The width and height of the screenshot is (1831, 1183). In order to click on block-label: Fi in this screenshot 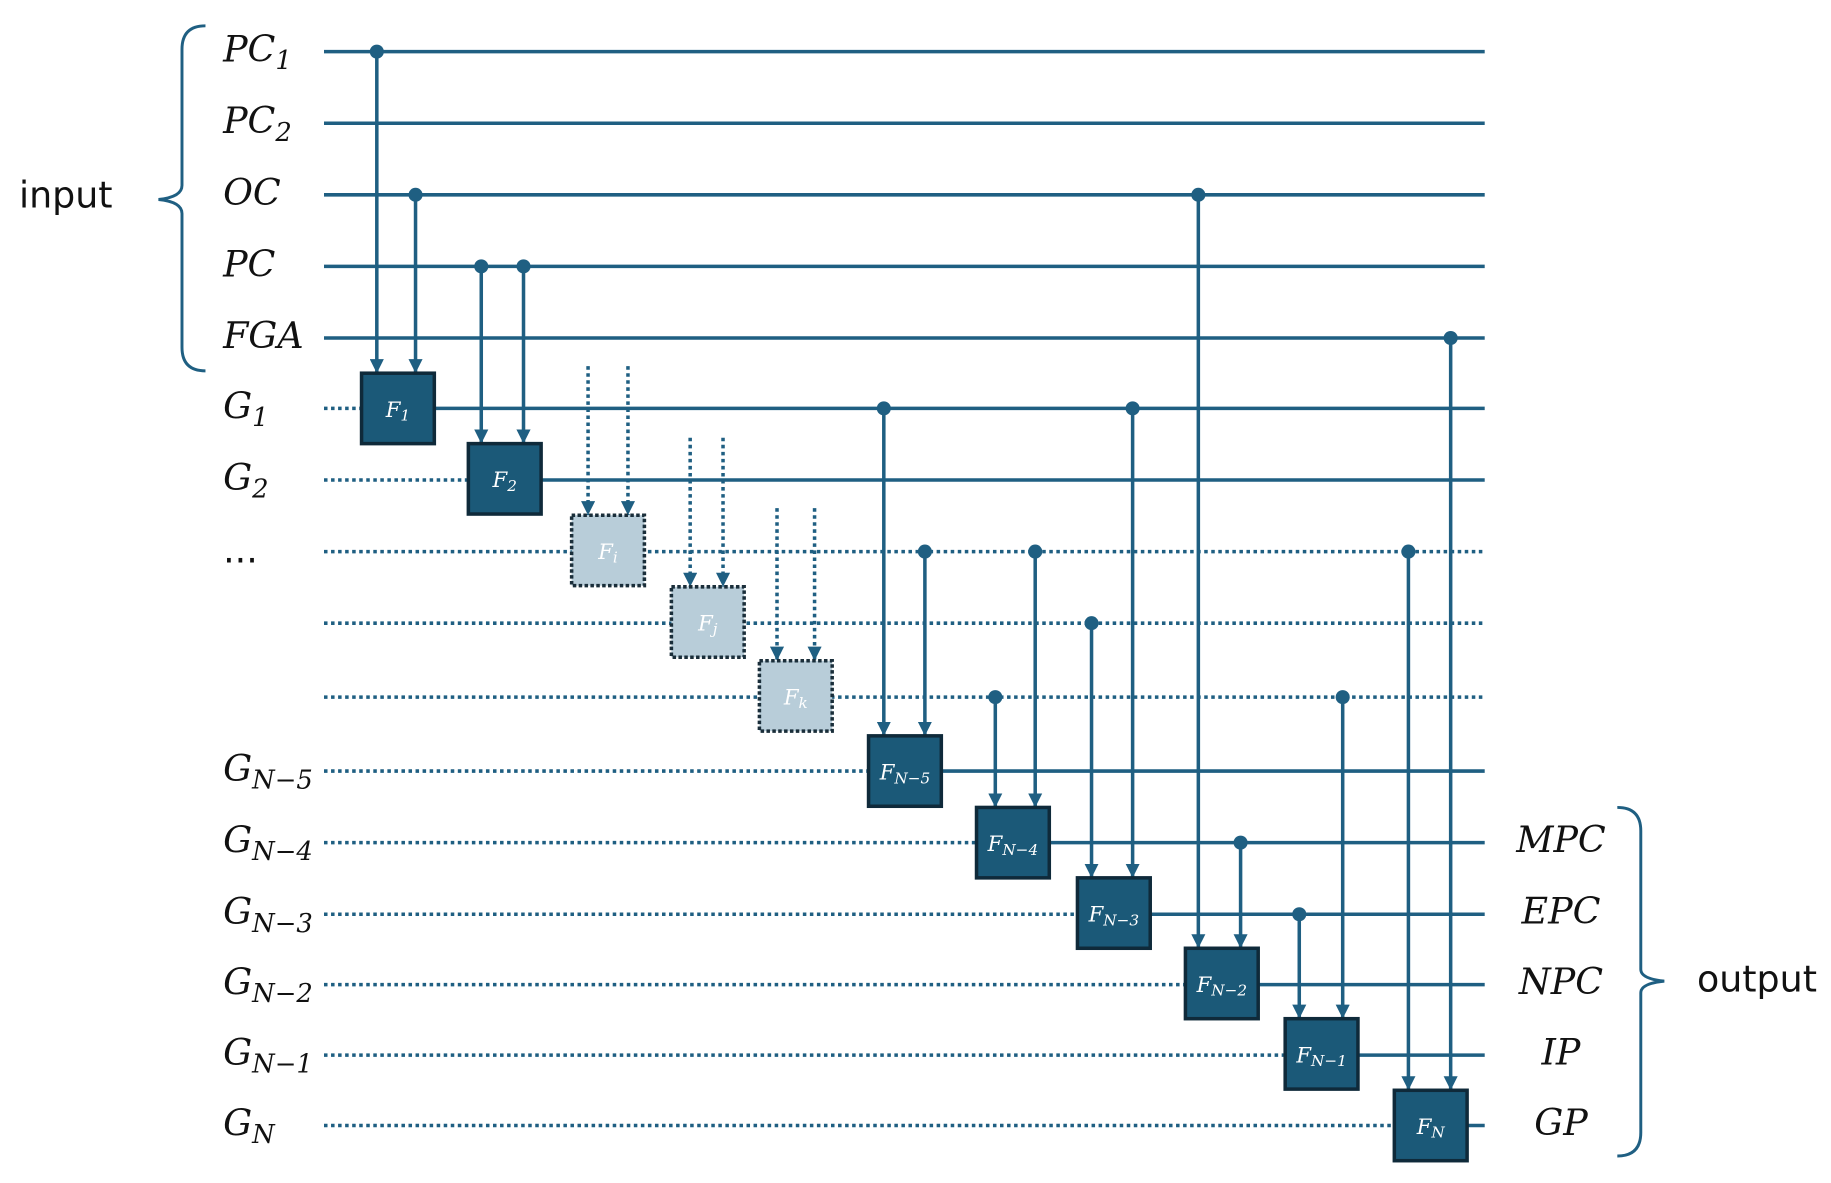, I will do `click(607, 552)`.